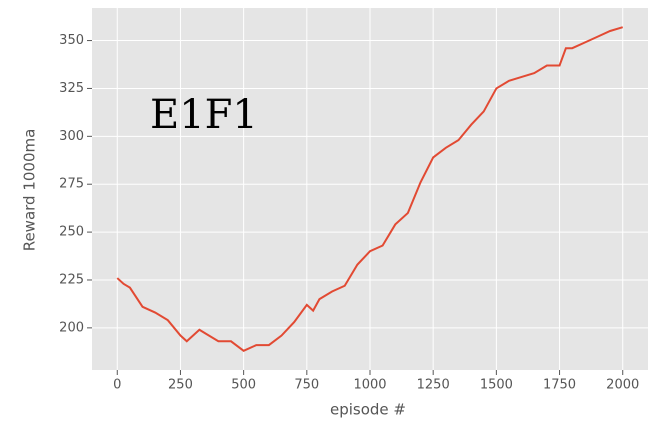  Describe the element at coordinates (71, 88) in the screenshot. I see `y-tick-label: 325` at that location.